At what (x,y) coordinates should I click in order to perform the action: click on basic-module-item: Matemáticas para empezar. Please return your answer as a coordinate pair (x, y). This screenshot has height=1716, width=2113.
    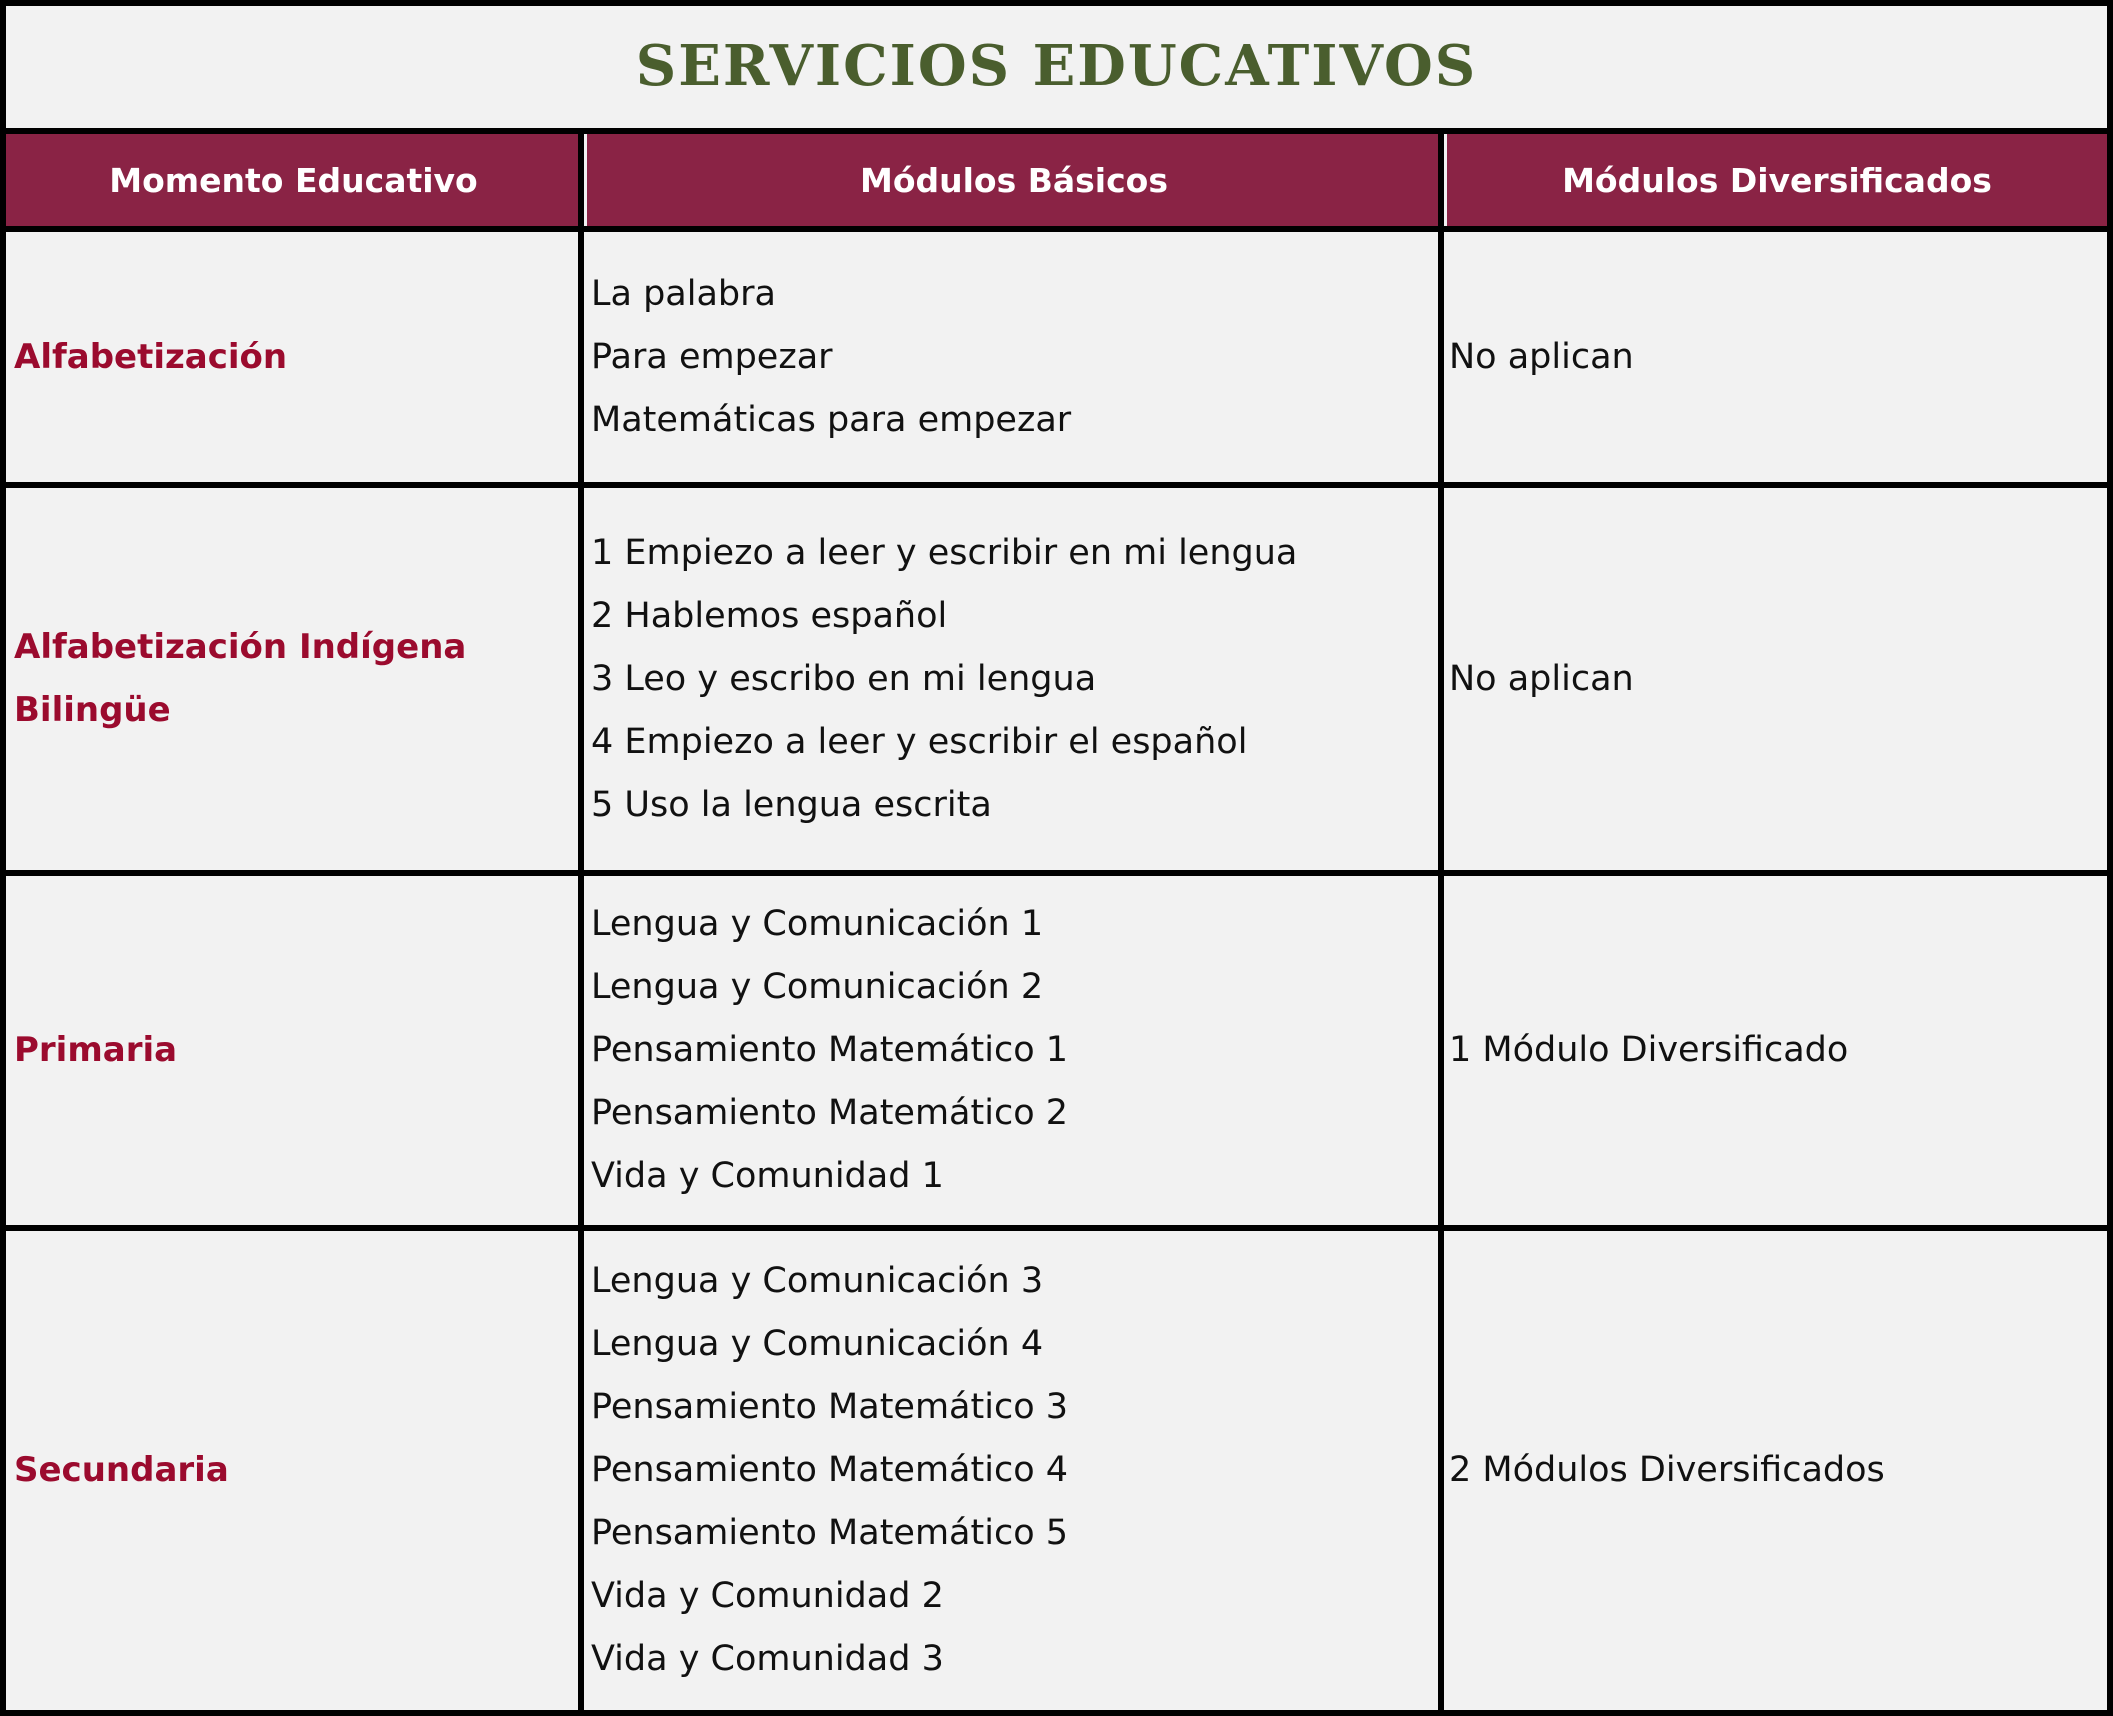
    Looking at the image, I should click on (831, 419).